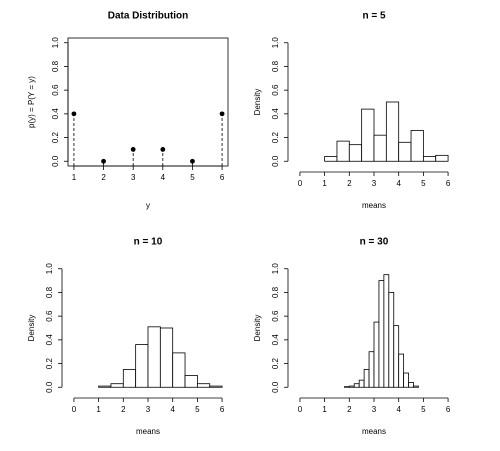 The image size is (500, 451). Describe the element at coordinates (374, 16) in the screenshot. I see `panel-title: n = 5` at that location.